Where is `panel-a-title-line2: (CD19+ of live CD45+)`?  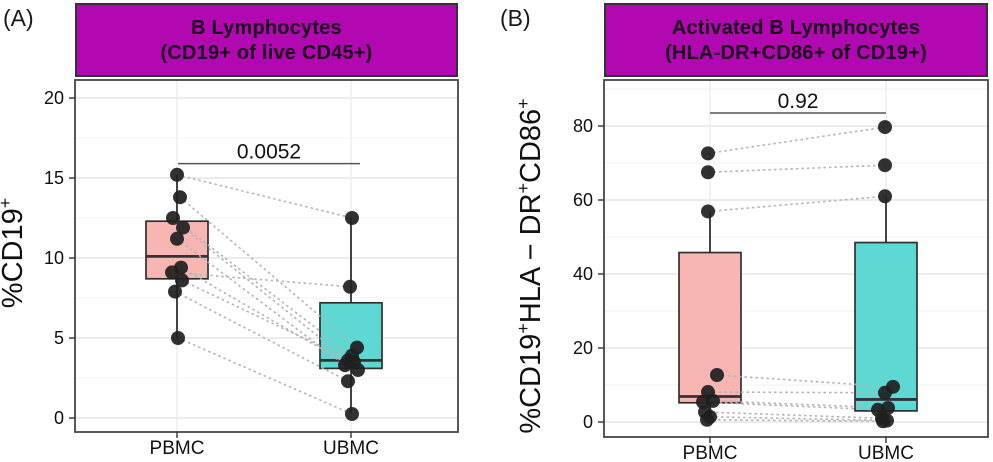 panel-a-title-line2: (CD19+ of live CD45+) is located at coordinates (266, 53).